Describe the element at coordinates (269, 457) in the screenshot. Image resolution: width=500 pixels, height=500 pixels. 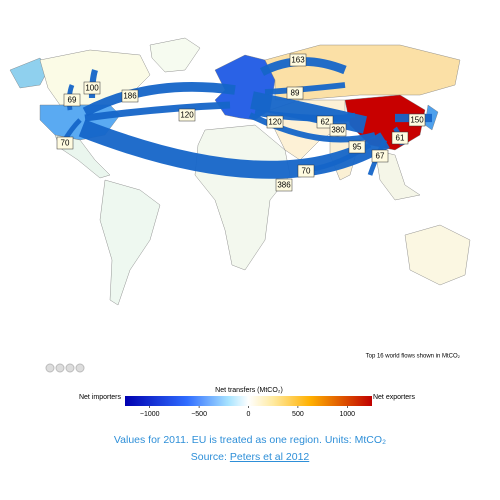
I see `source-link: Peters et al 2012` at that location.